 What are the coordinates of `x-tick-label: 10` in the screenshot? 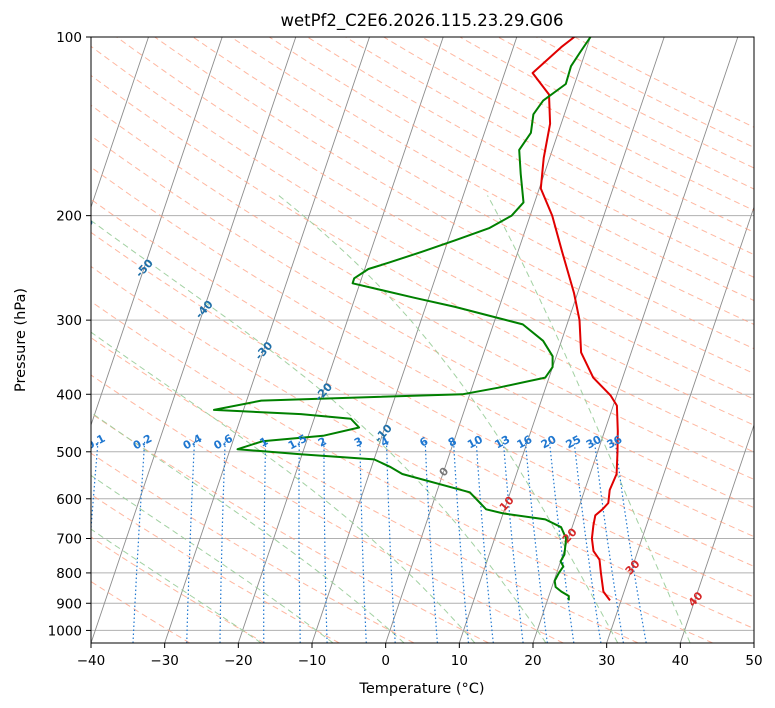 It's located at (459, 661).